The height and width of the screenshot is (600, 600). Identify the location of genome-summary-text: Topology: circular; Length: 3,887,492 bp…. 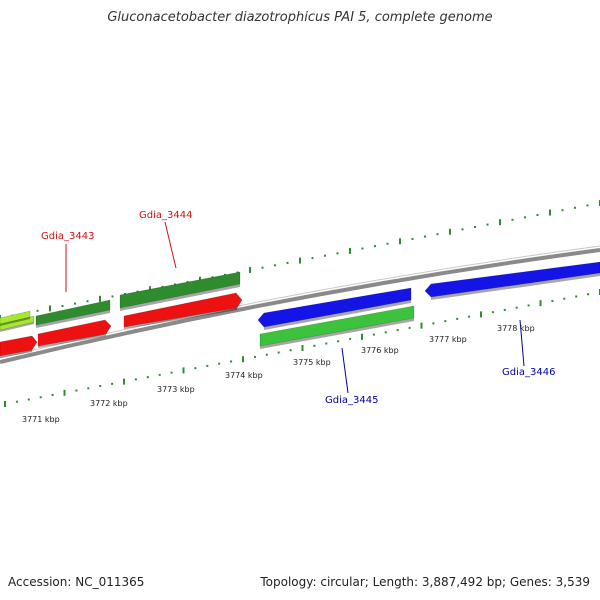
(425, 582).